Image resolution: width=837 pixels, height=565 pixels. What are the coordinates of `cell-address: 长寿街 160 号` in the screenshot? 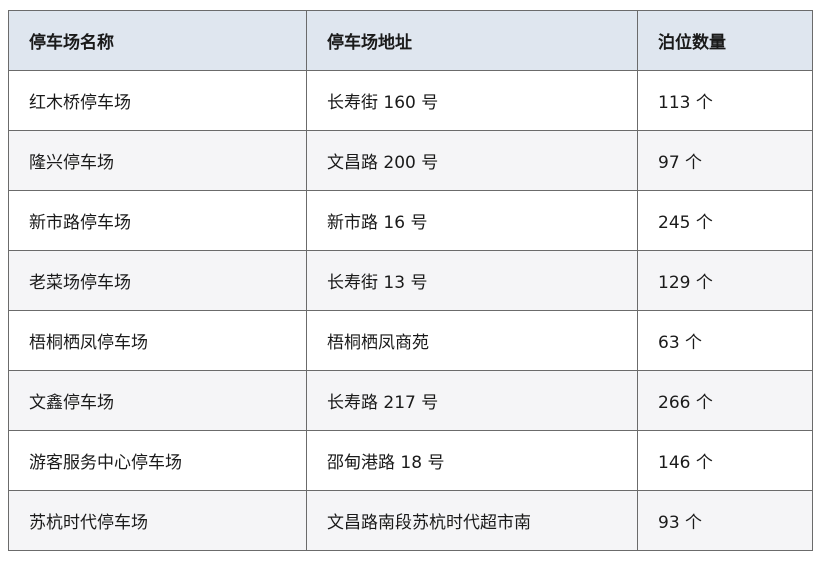 It's located at (472, 100).